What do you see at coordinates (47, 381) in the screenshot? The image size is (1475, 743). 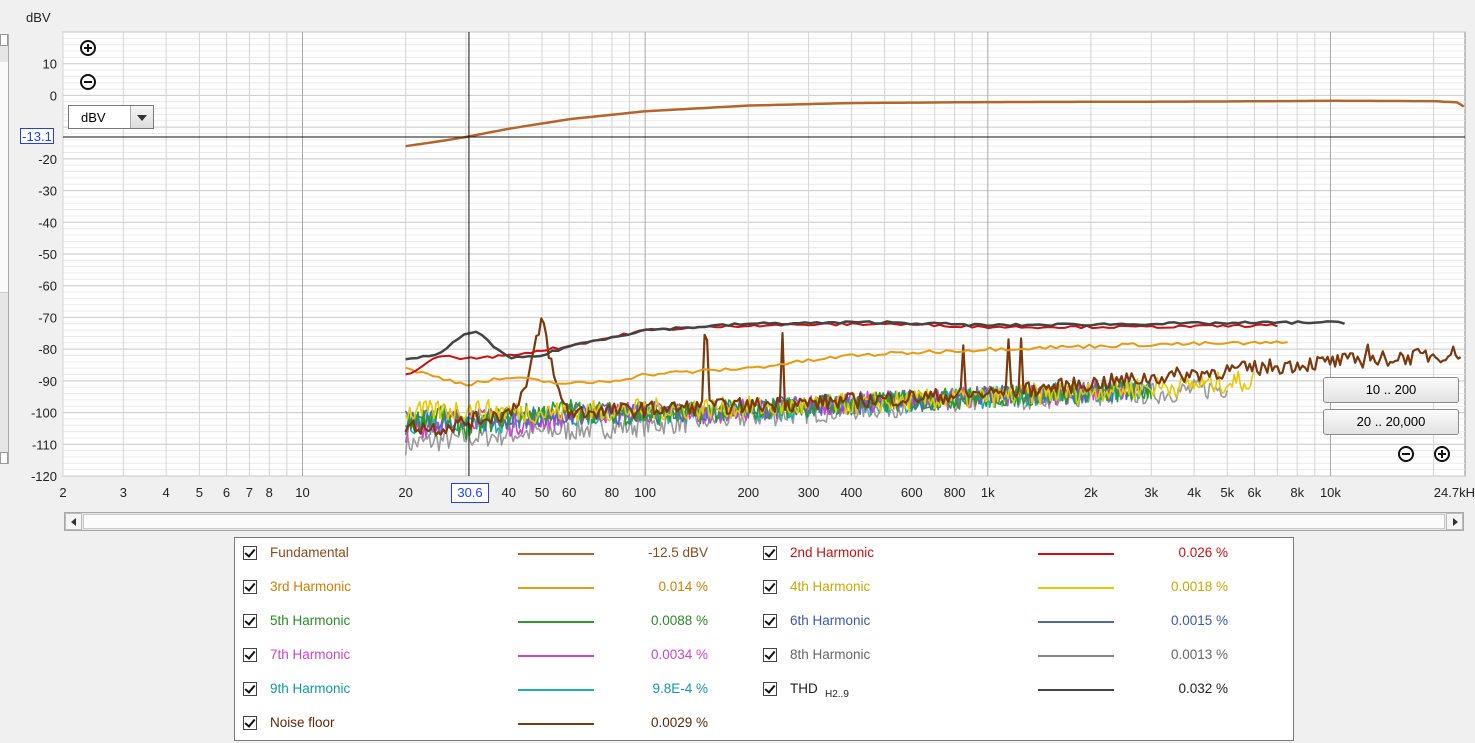 I see `y-tick-label: -90` at bounding box center [47, 381].